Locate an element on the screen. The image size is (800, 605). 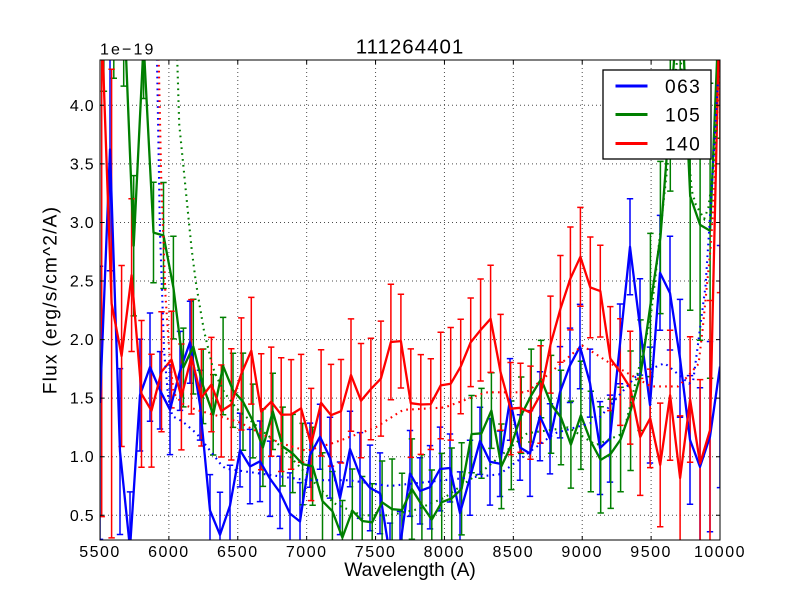
svg-text: 9000 is located at coordinates (582, 552).